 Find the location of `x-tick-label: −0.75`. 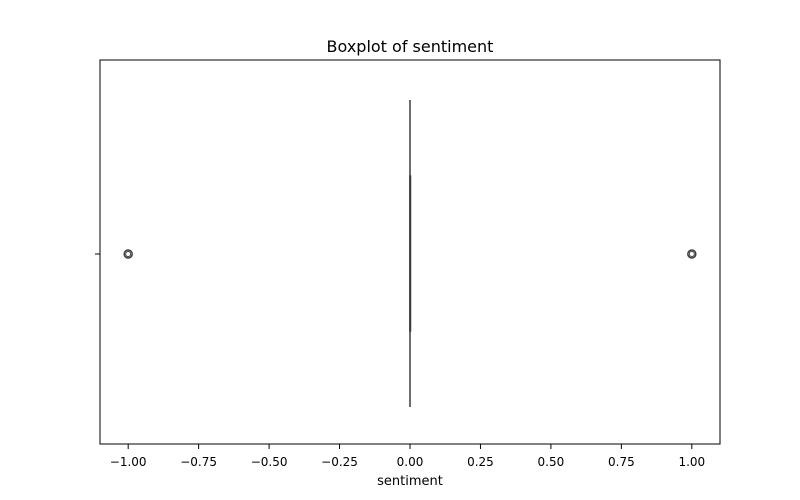

x-tick-label: −0.75 is located at coordinates (198, 462).